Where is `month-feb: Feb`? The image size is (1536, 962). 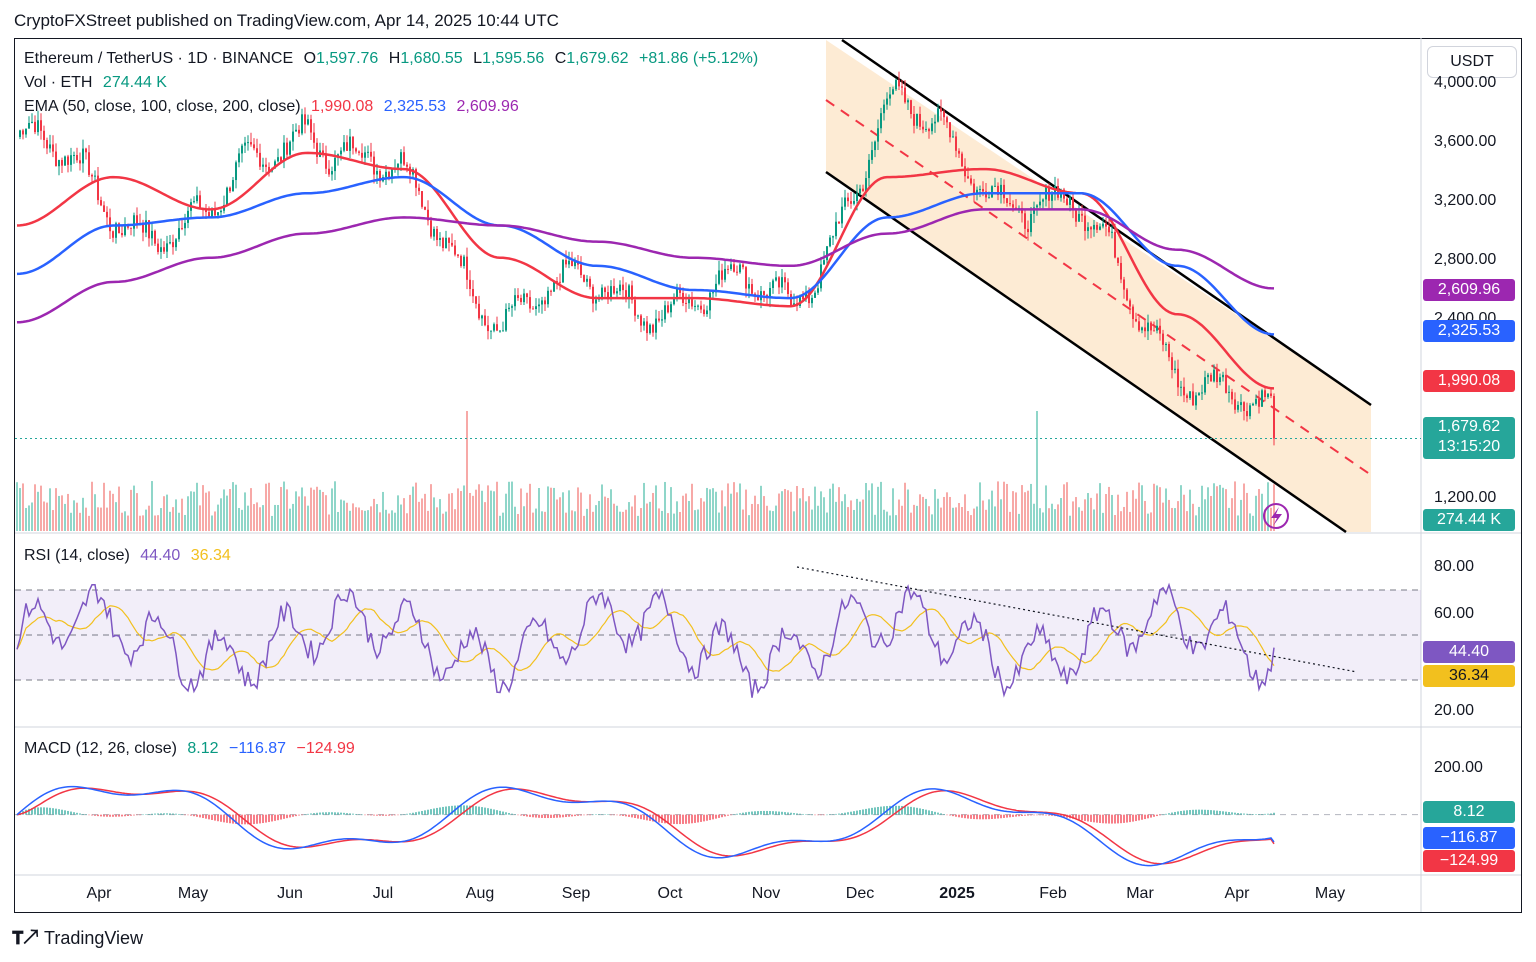 month-feb: Feb is located at coordinates (1053, 893).